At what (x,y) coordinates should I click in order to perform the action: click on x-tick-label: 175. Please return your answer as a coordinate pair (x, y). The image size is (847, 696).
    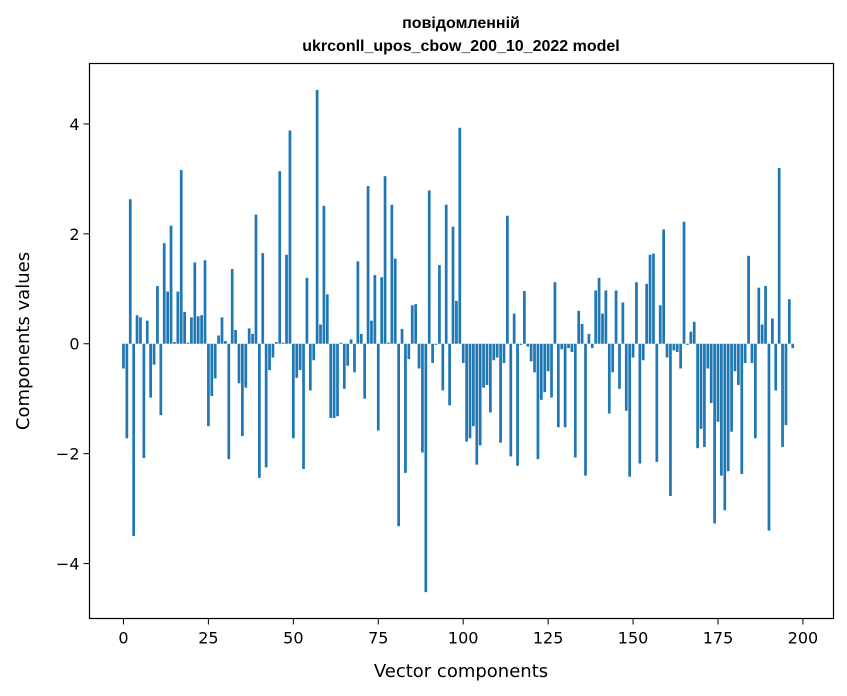
    Looking at the image, I should click on (718, 638).